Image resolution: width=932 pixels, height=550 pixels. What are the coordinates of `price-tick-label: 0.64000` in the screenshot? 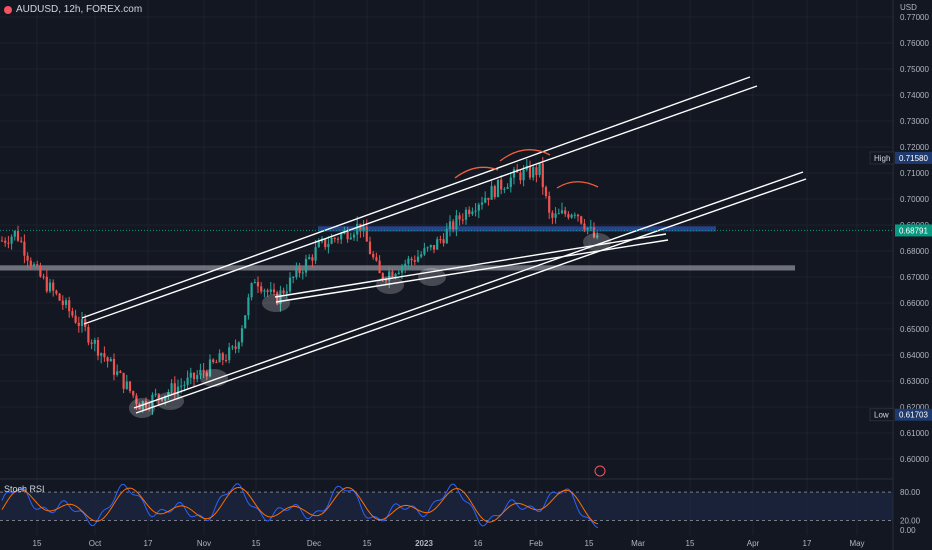 It's located at (914, 355).